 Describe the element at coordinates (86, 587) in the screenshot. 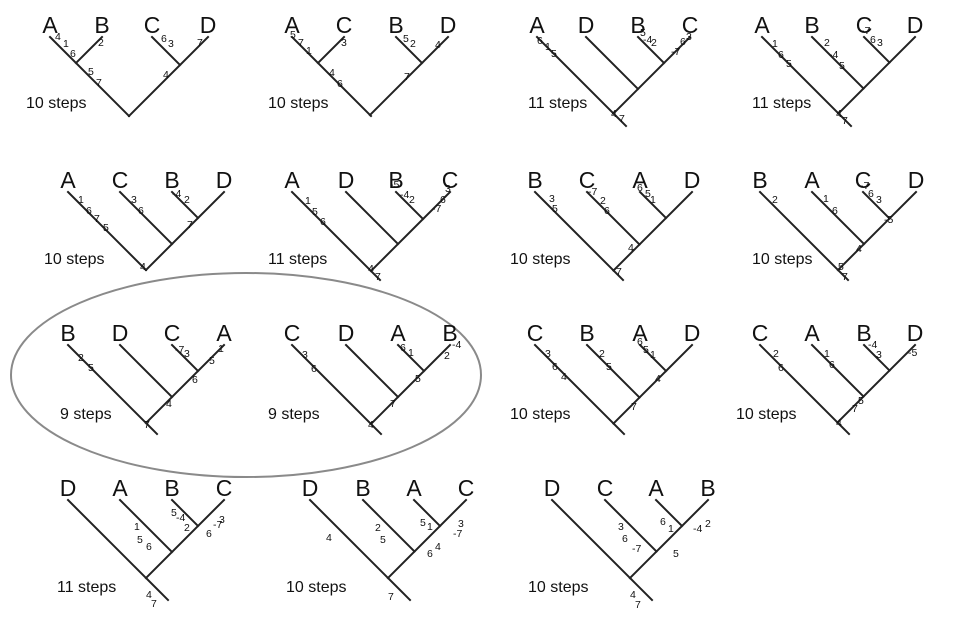

I see `tree-length-label: 11 steps` at that location.